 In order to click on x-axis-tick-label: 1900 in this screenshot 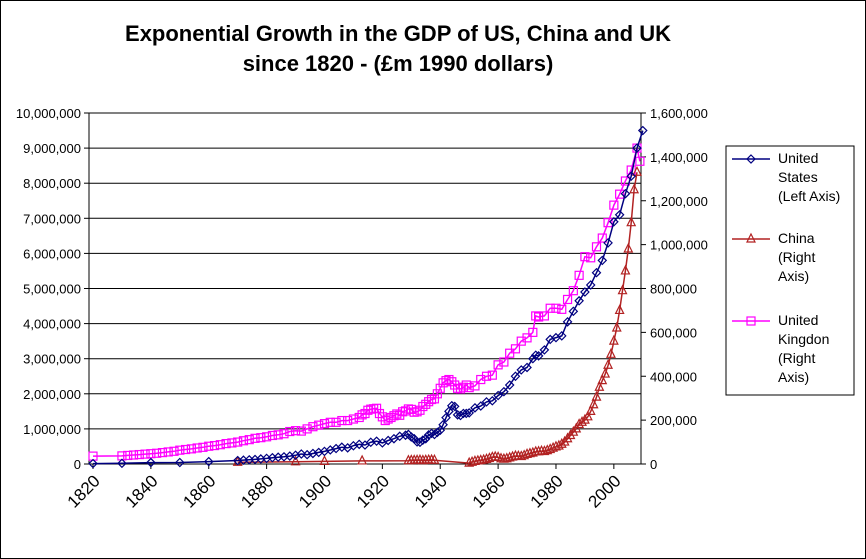, I will do `click(315, 491)`.